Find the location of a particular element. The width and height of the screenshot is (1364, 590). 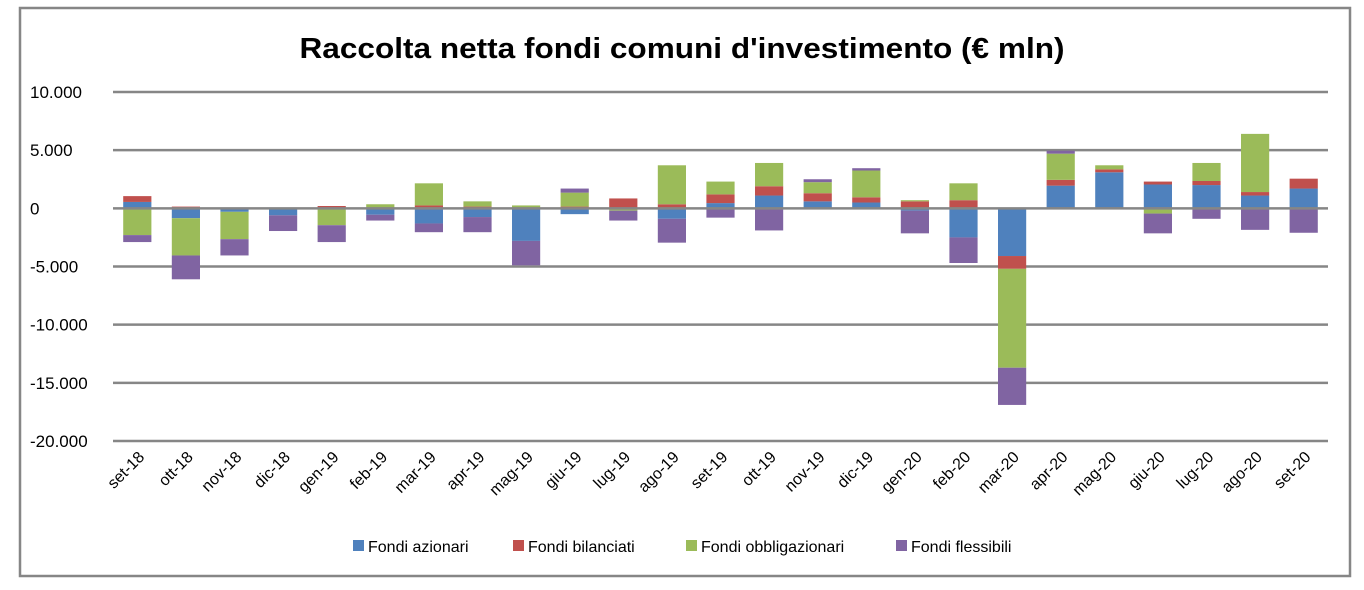

y-tick-label: 0 is located at coordinates (34, 208).